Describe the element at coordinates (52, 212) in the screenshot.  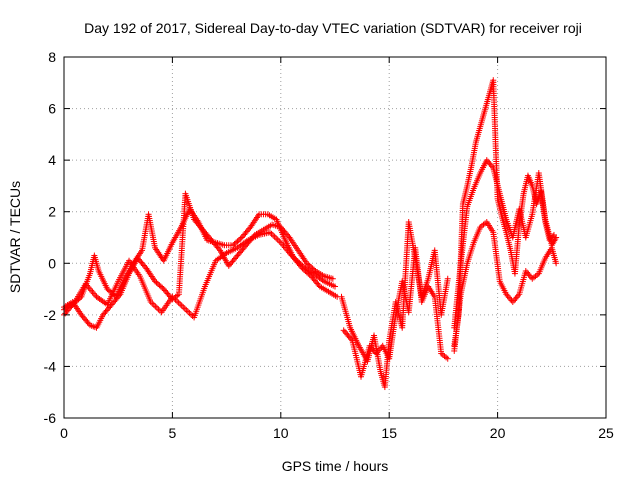
I see `y-tick-label: 2` at that location.